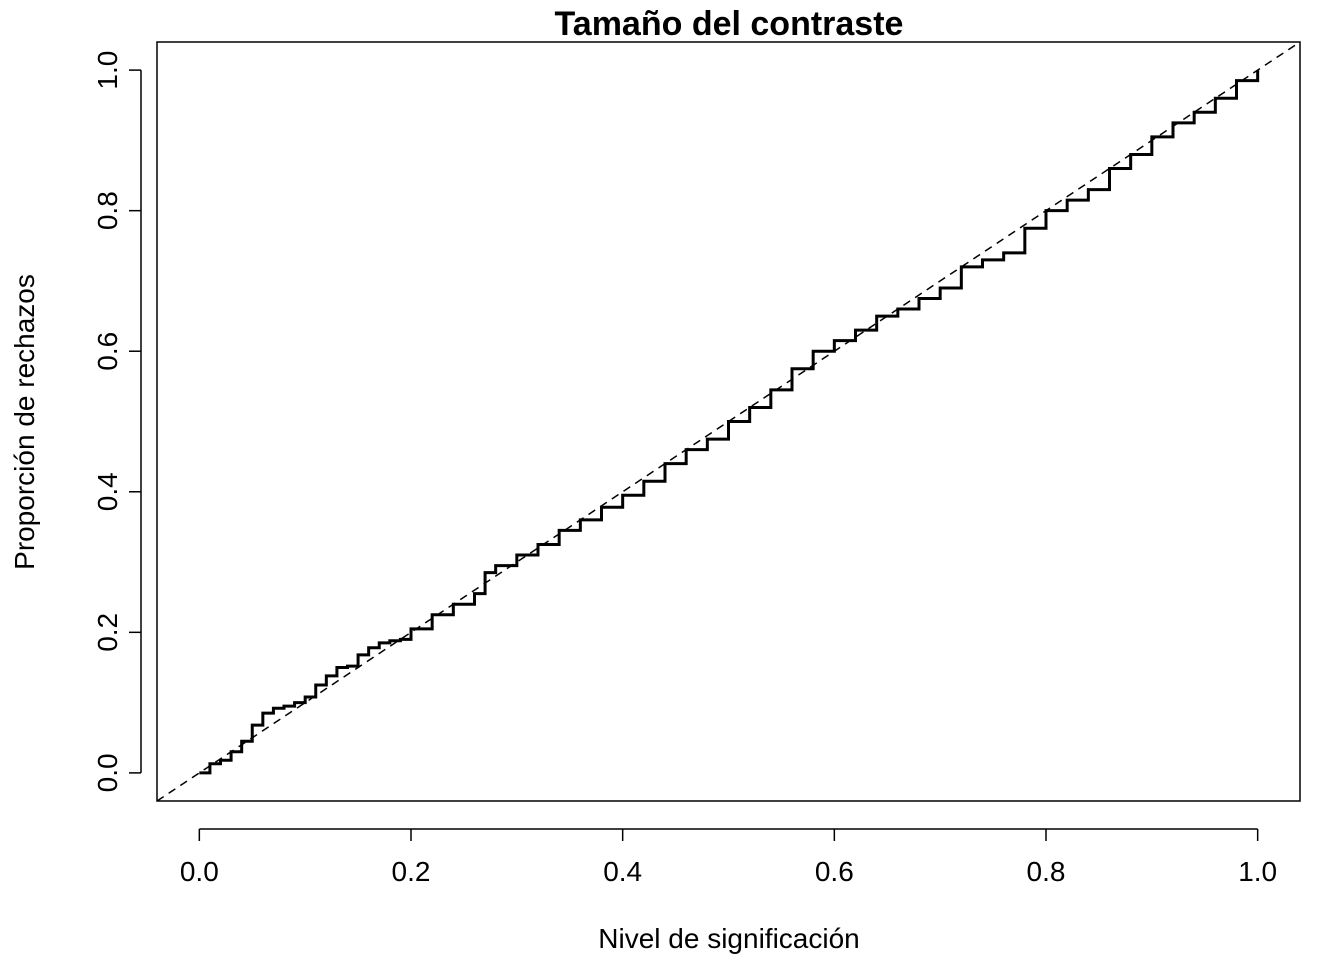 Image resolution: width=1344 pixels, height=960 pixels. Describe the element at coordinates (107, 632) in the screenshot. I see `y-tick-label: 0.2` at that location.